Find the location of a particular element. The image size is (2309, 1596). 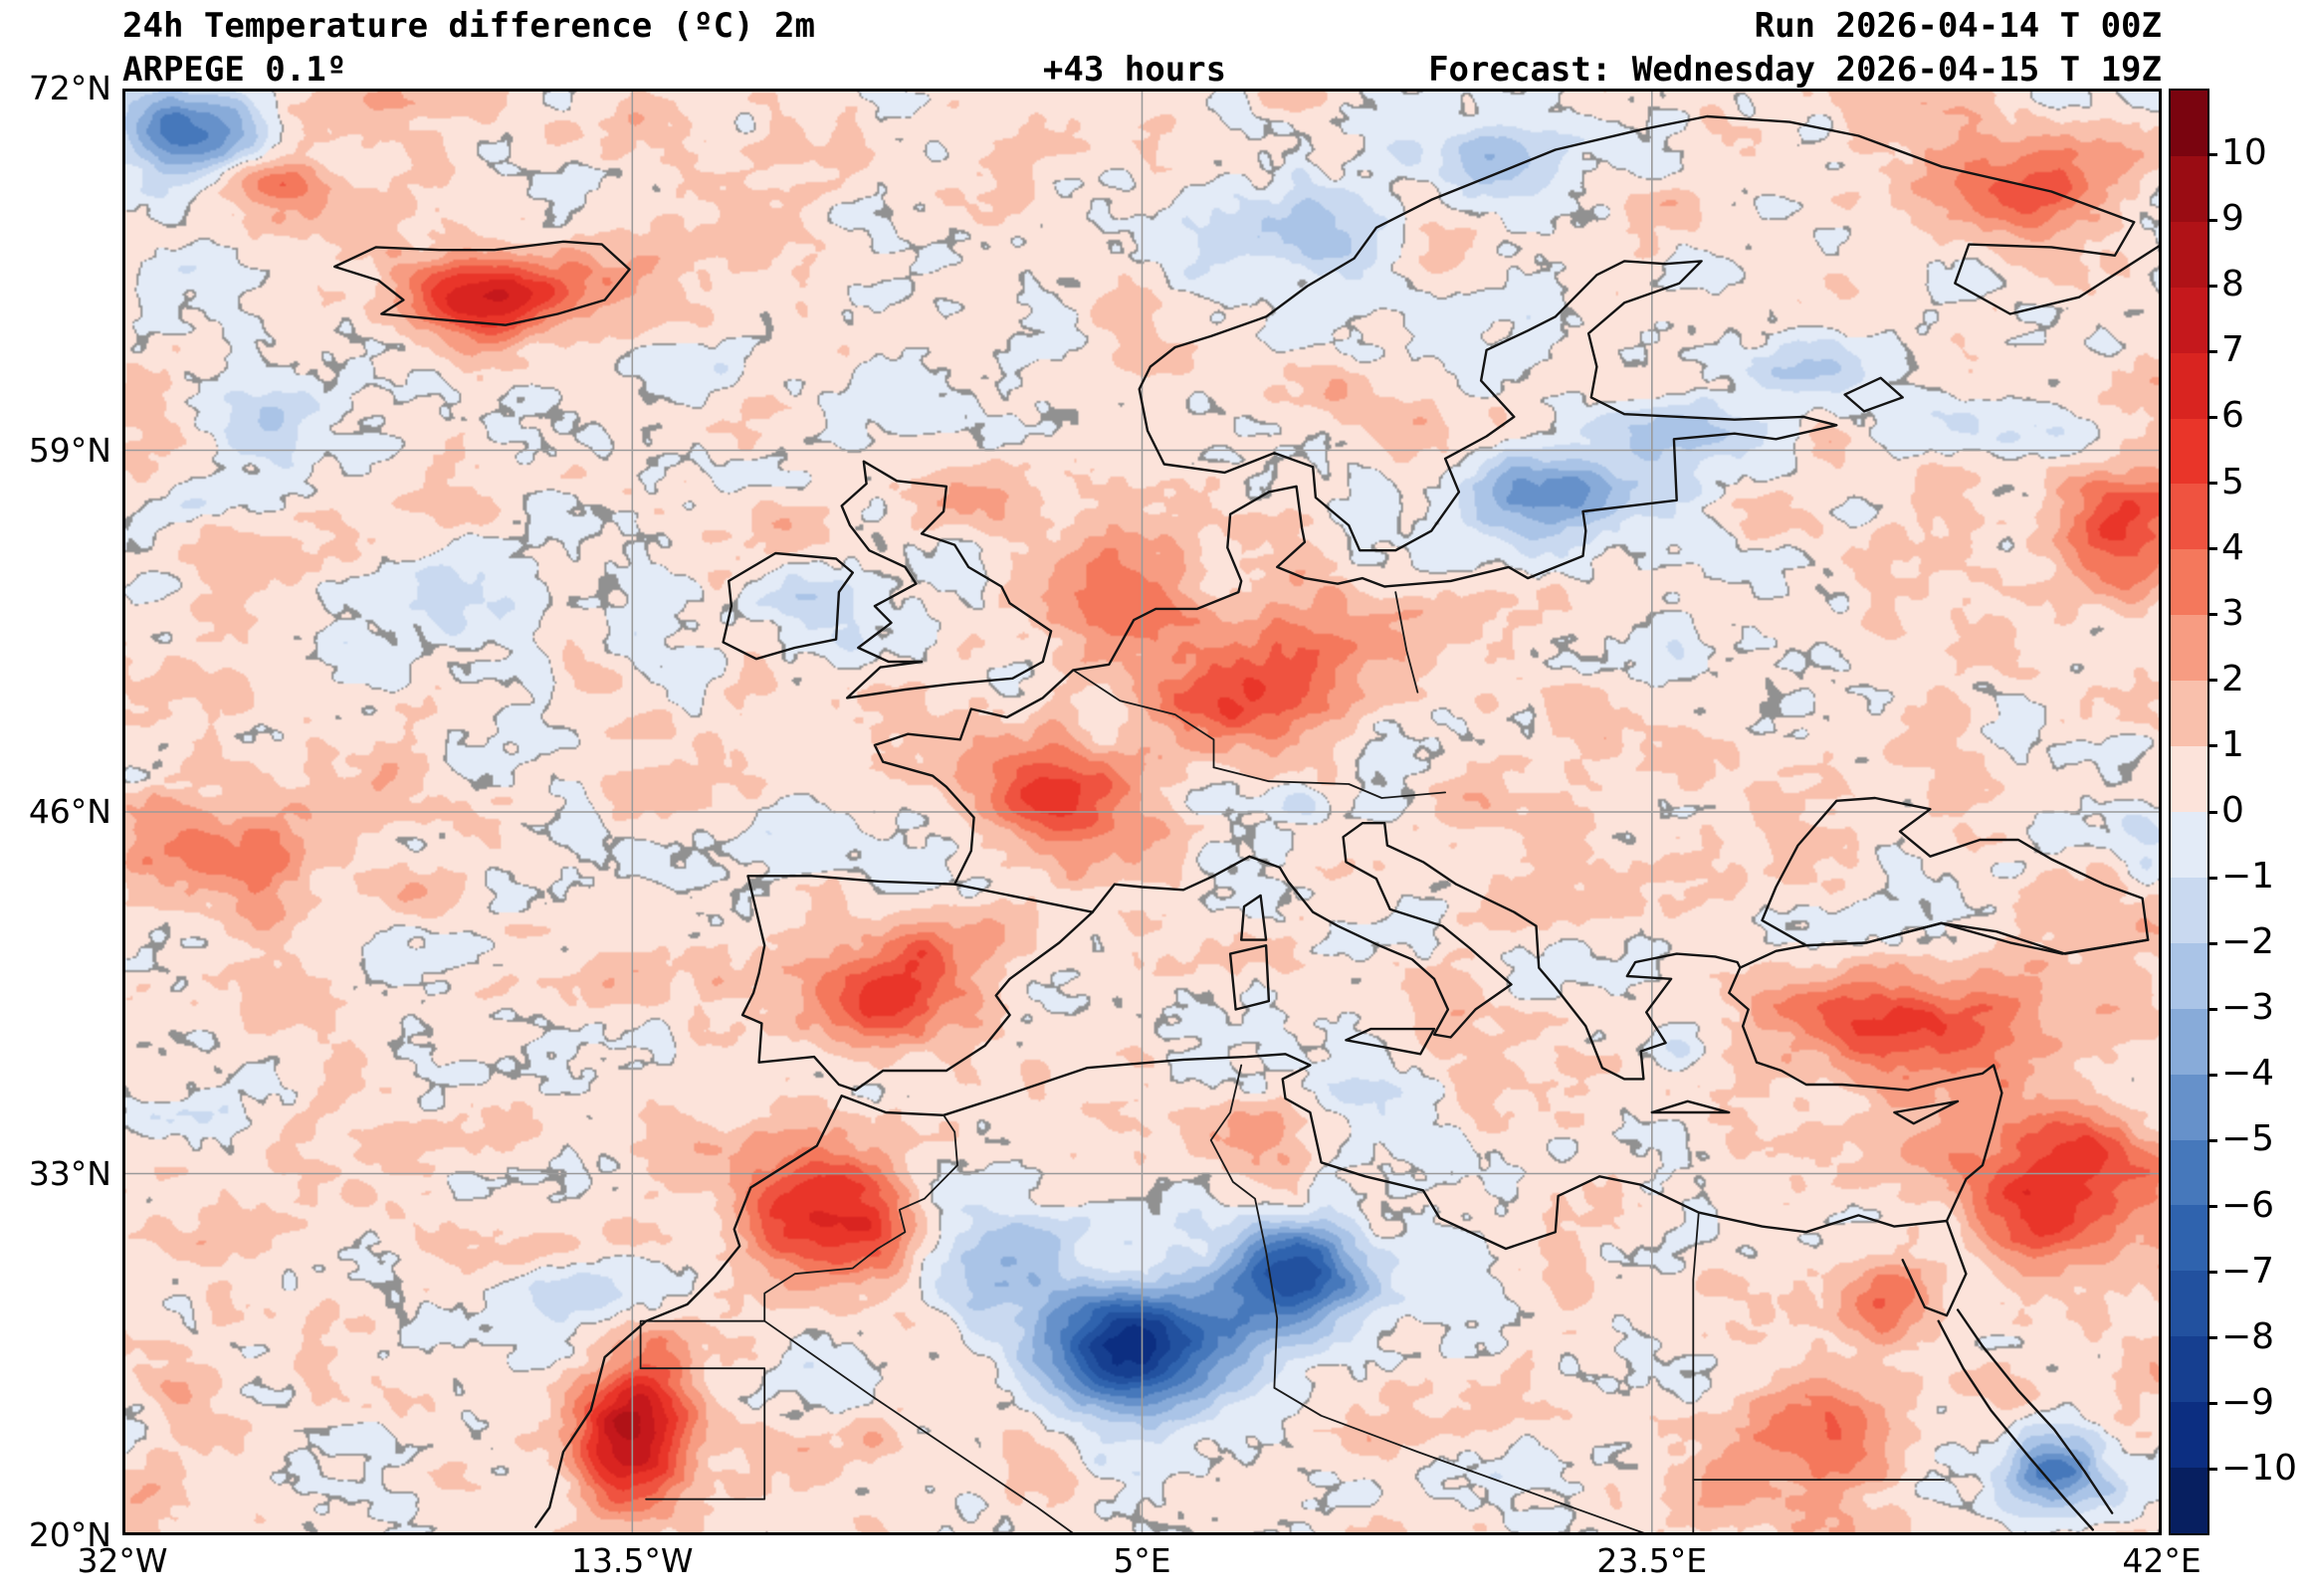

coastline-iberia is located at coordinates (917, 984).